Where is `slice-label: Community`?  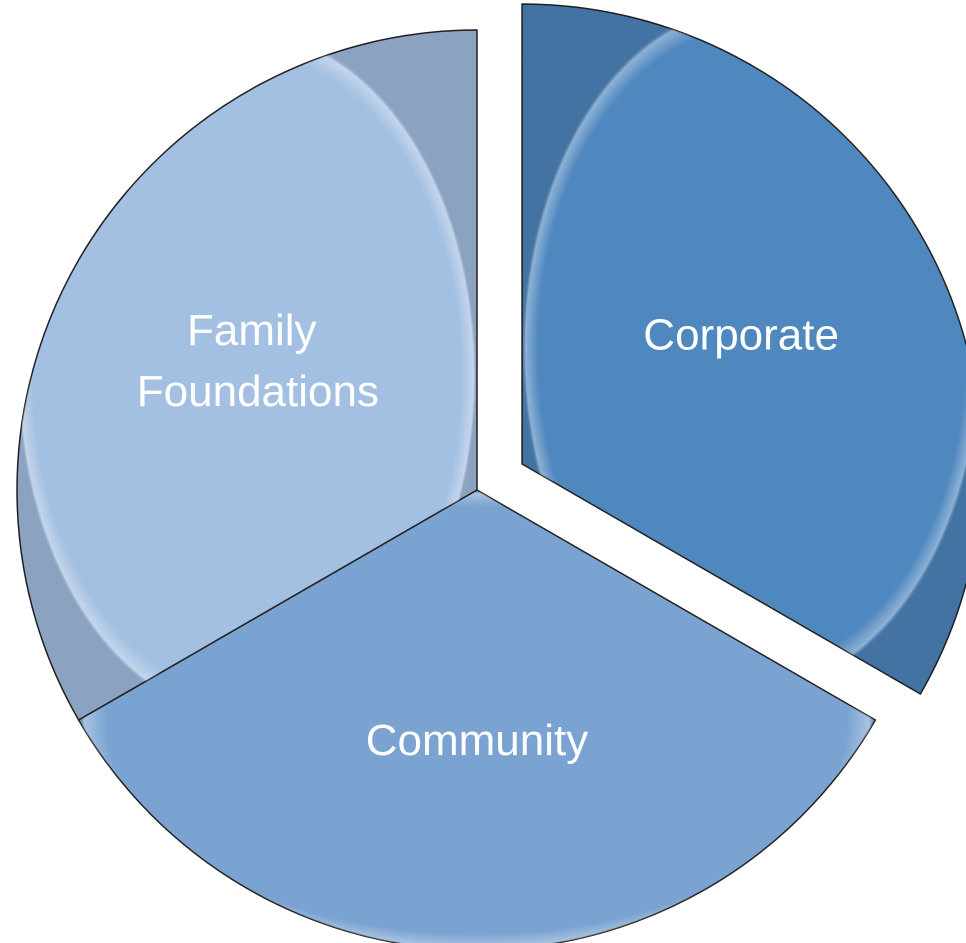
slice-label: Community is located at coordinates (477, 740).